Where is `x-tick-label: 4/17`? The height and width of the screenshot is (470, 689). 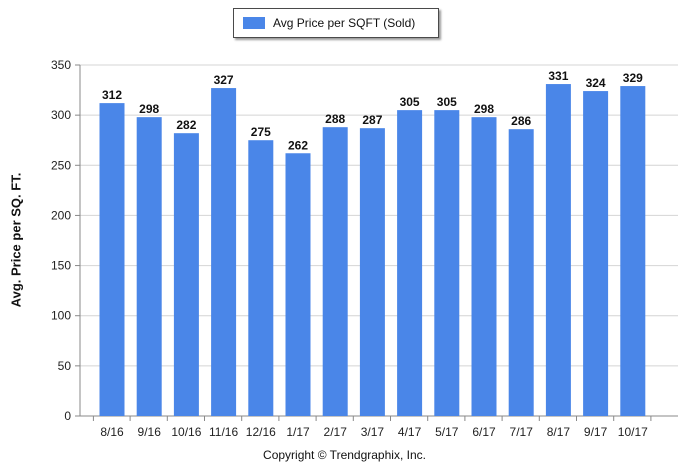 x-tick-label: 4/17 is located at coordinates (410, 432).